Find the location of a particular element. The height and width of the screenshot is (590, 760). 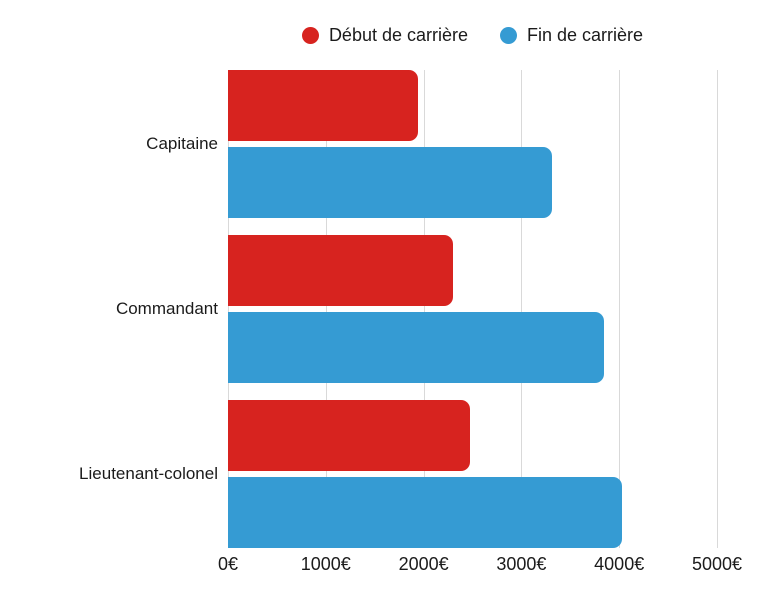

category-label: Commandant is located at coordinates (166, 308).